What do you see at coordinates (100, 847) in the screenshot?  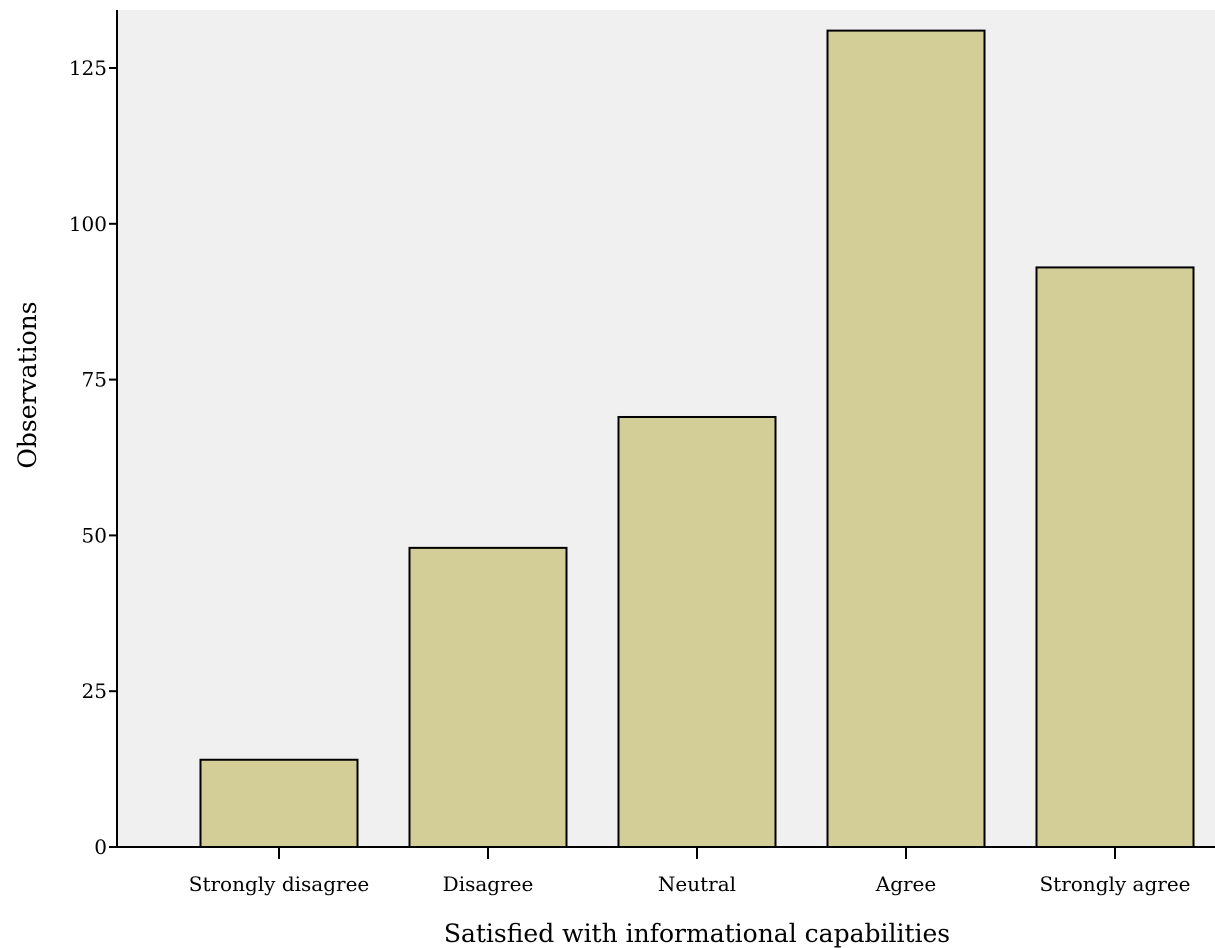 I see `y-tick-label: 0` at bounding box center [100, 847].